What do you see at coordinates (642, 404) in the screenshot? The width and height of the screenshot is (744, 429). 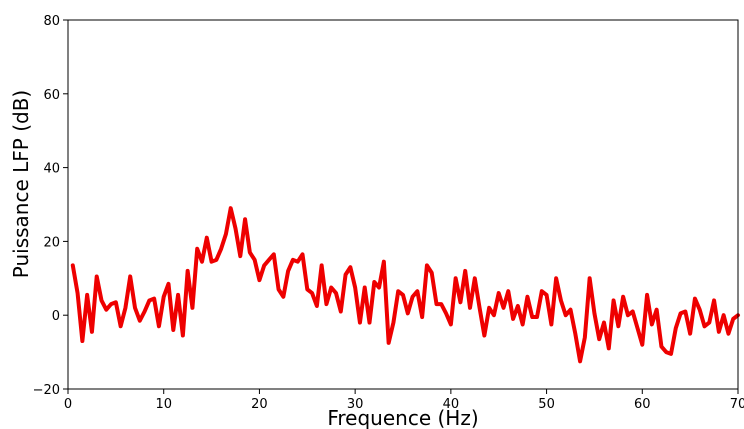 I see `x-tick-label: 60` at bounding box center [642, 404].